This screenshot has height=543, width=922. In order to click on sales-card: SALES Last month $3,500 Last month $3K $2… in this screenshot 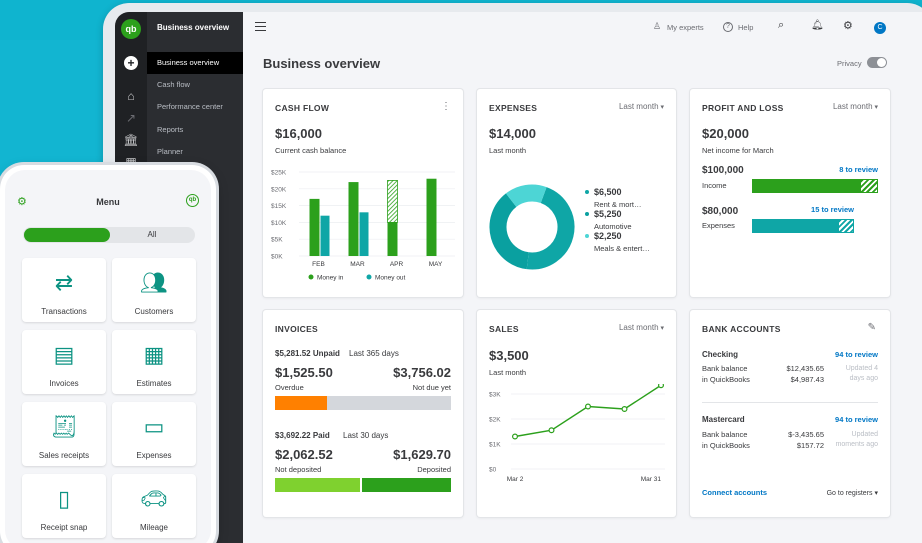, I will do `click(576, 413)`.